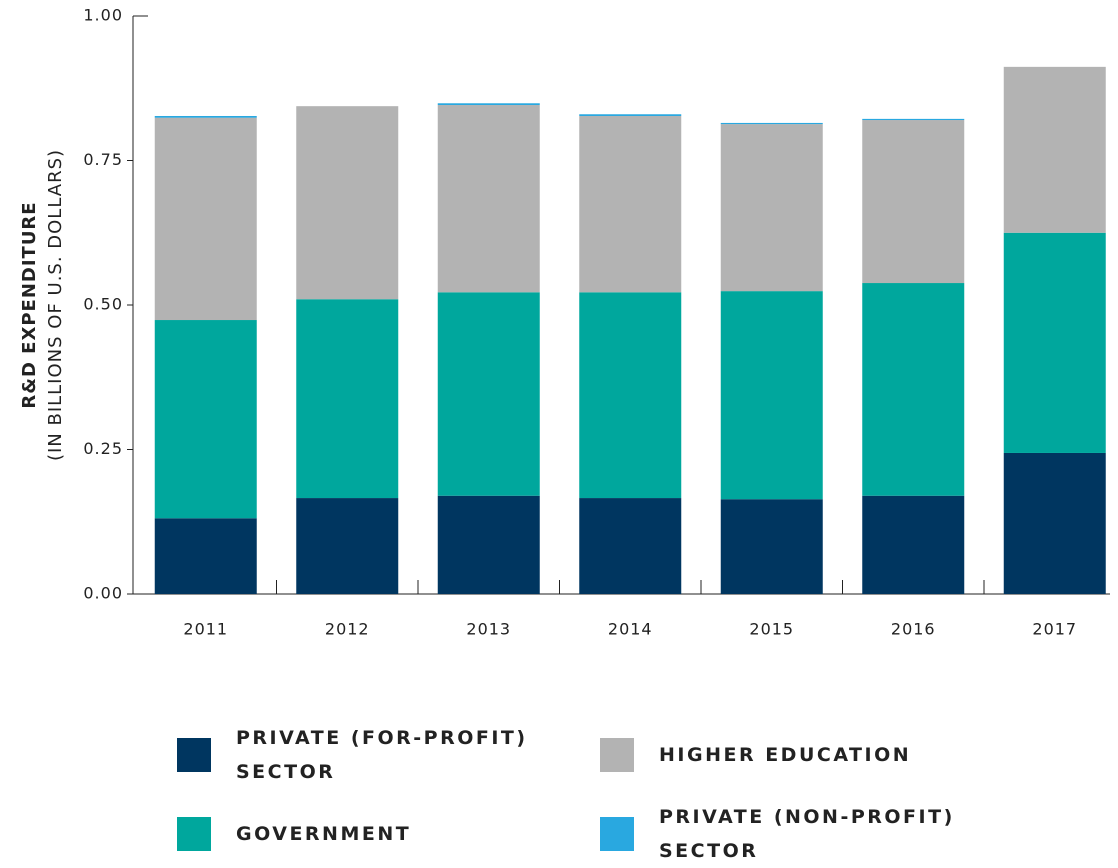 The height and width of the screenshot is (868, 1118). Describe the element at coordinates (103, 15) in the screenshot. I see `y-tick-label: 1.00` at that location.